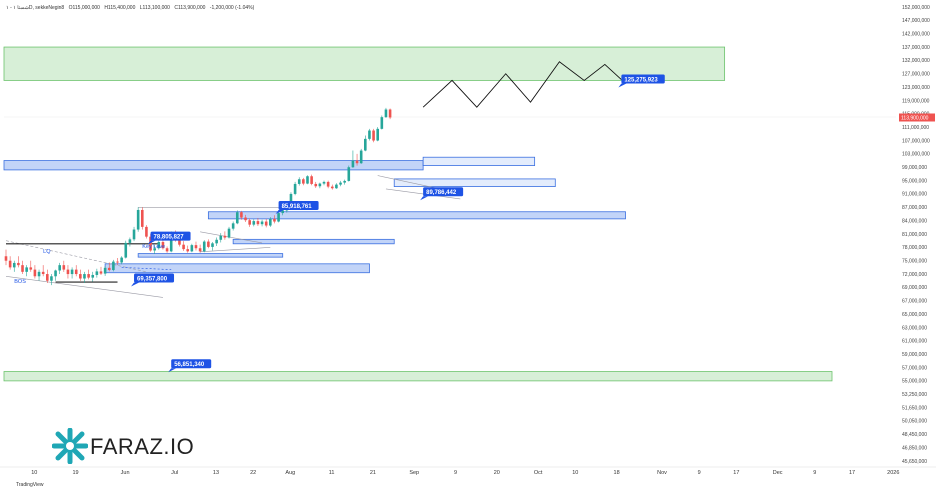 The height and width of the screenshot is (492, 936). Describe the element at coordinates (20, 282) in the screenshot. I see `annotation-text: BOS` at that location.